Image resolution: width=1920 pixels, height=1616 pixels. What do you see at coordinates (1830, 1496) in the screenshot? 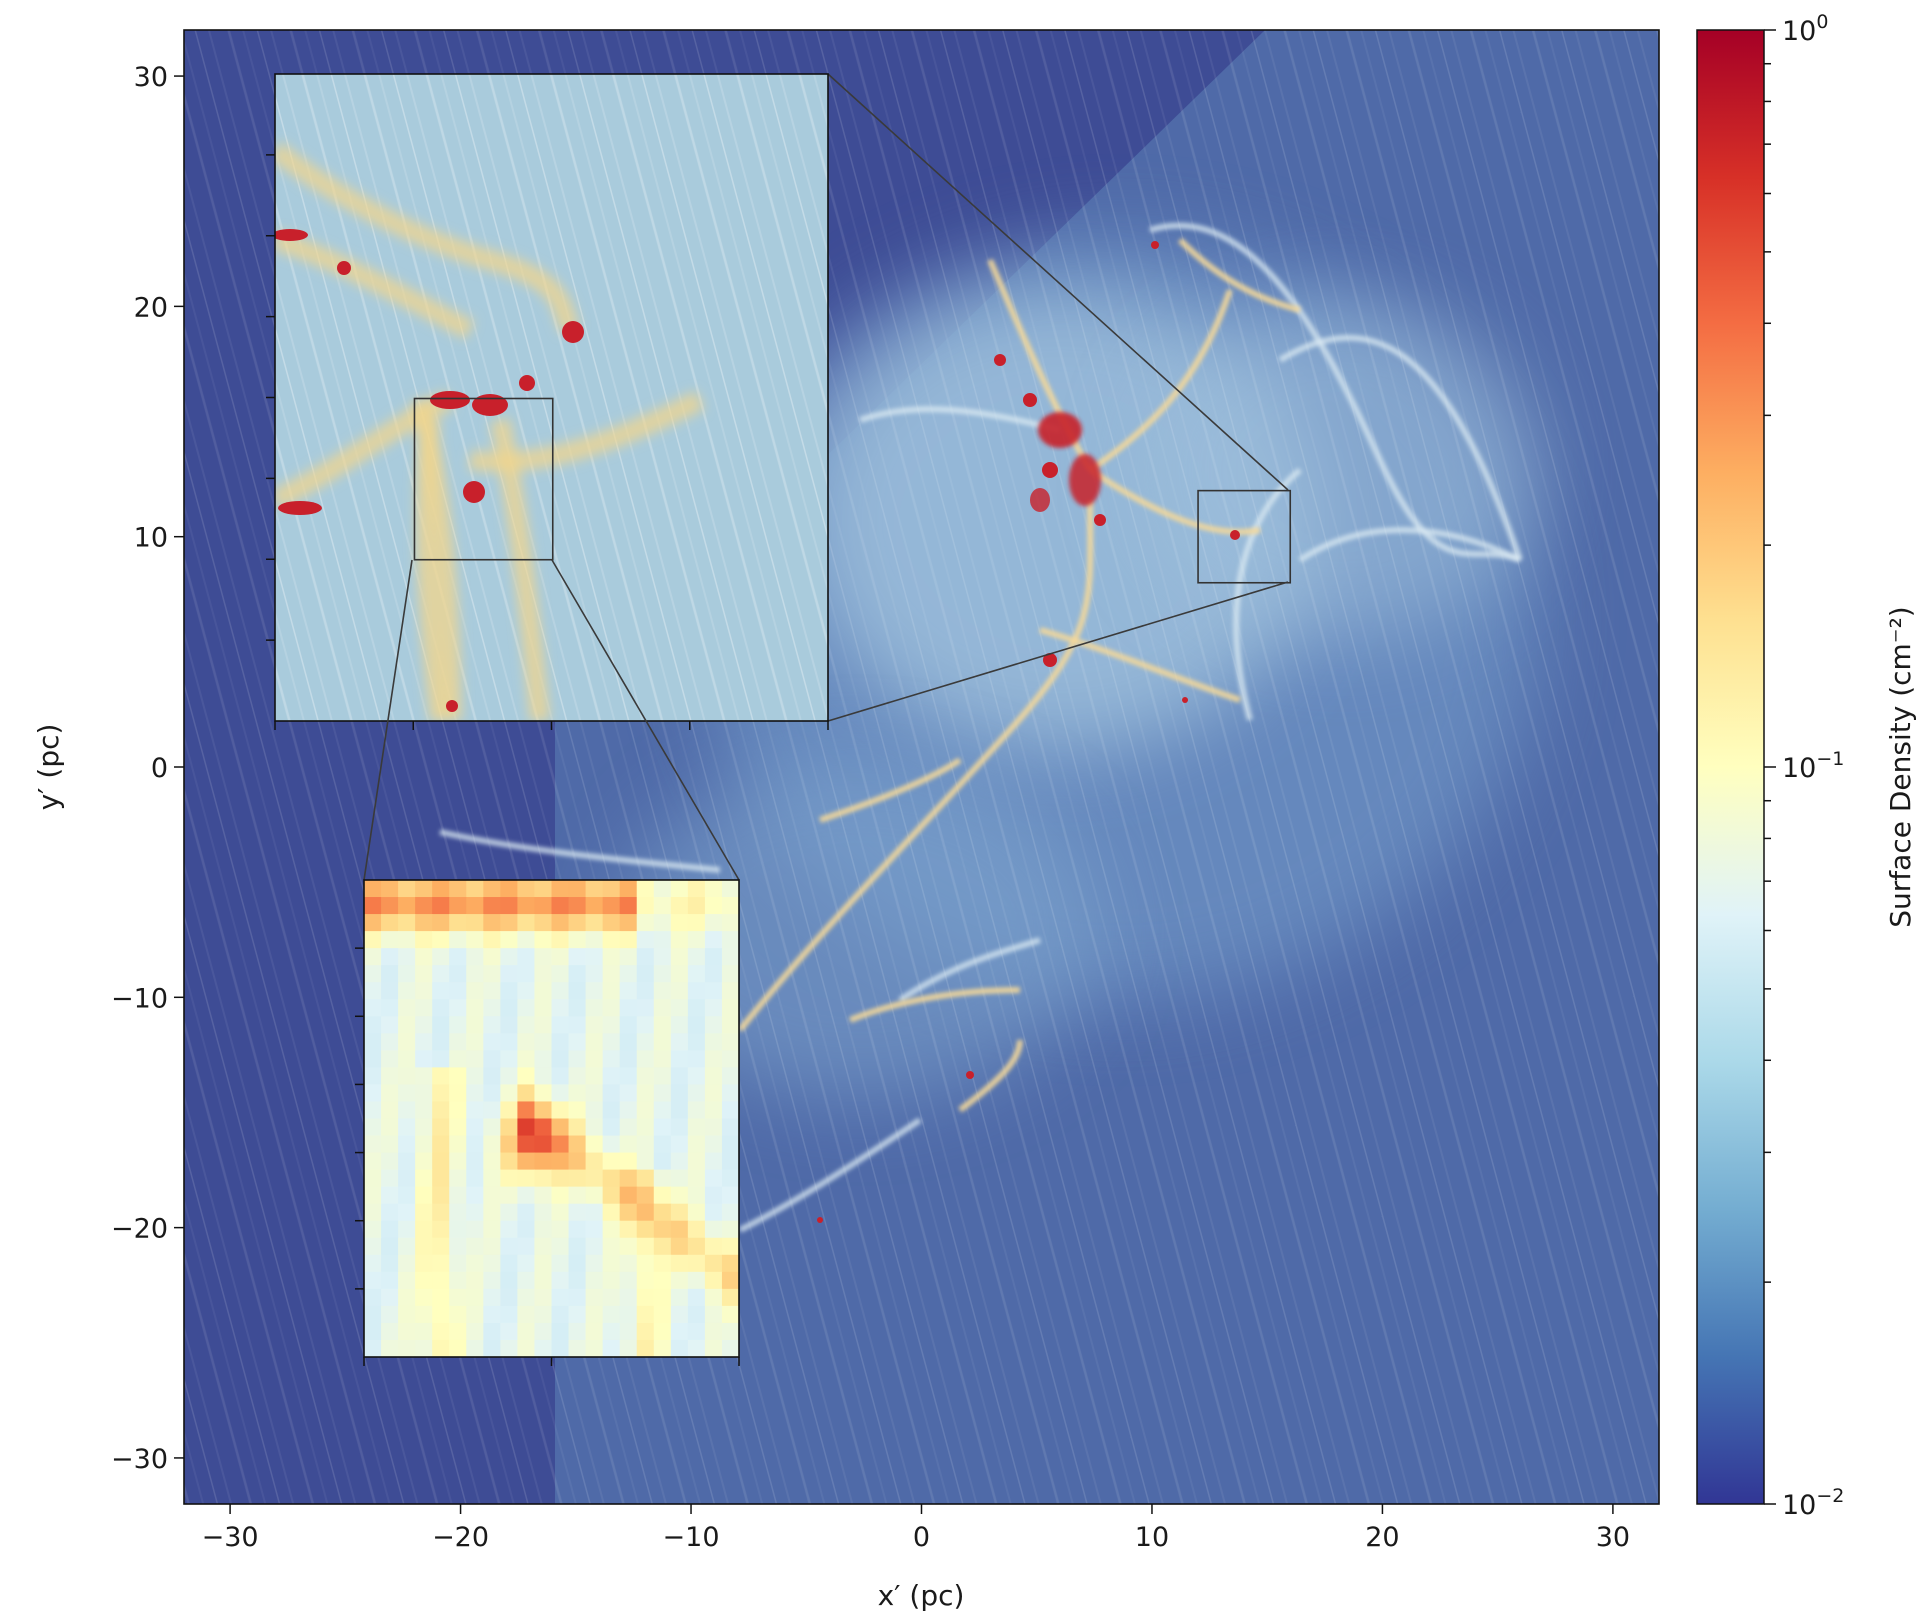
I see `colorbar-tick-exponent: −2` at bounding box center [1830, 1496].